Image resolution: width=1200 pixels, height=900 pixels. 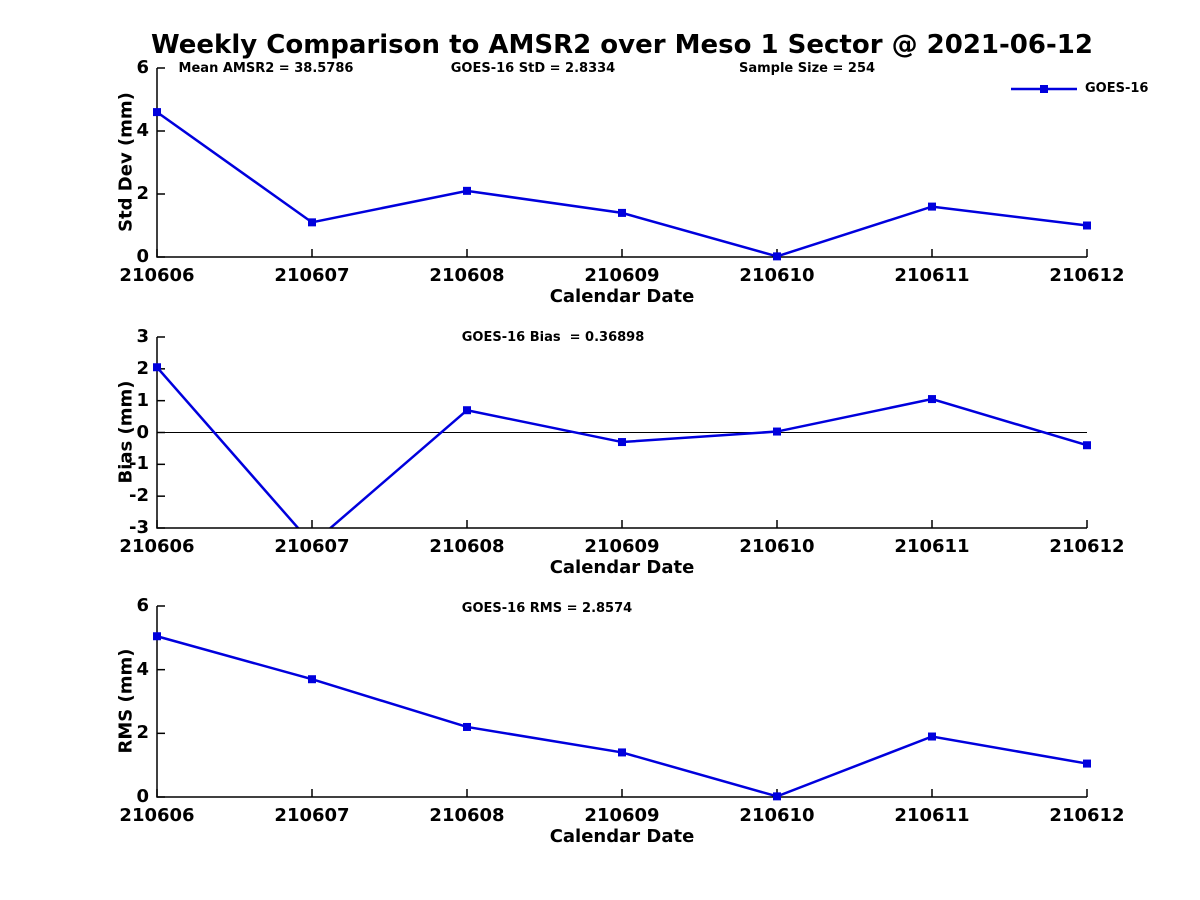 What do you see at coordinates (547, 608) in the screenshot?
I see `plot-annotation-rms: GOES-16 RMS = 2.8574` at bounding box center [547, 608].